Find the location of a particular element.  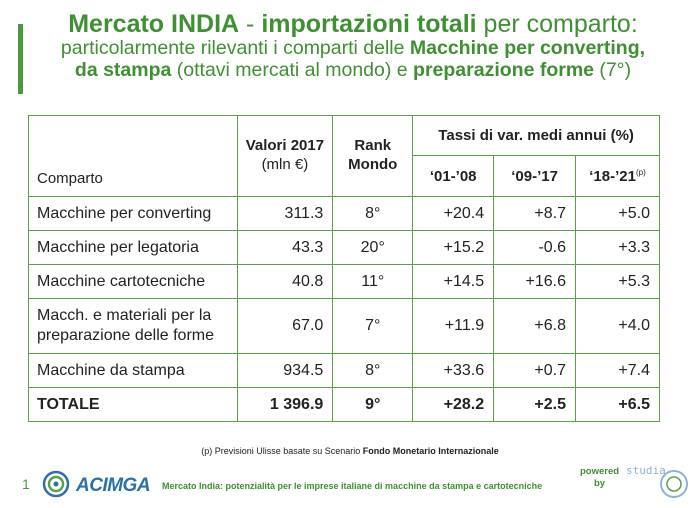

header-period-01-08: ‘01-’08 is located at coordinates (453, 176).